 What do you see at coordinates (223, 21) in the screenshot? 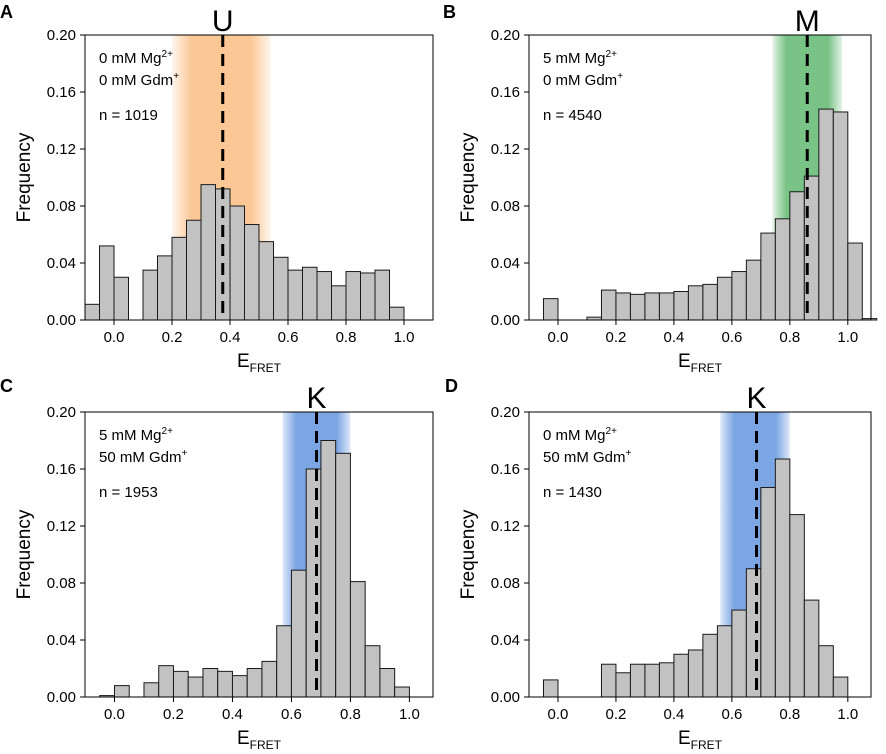
I see `state-label-a: U` at bounding box center [223, 21].